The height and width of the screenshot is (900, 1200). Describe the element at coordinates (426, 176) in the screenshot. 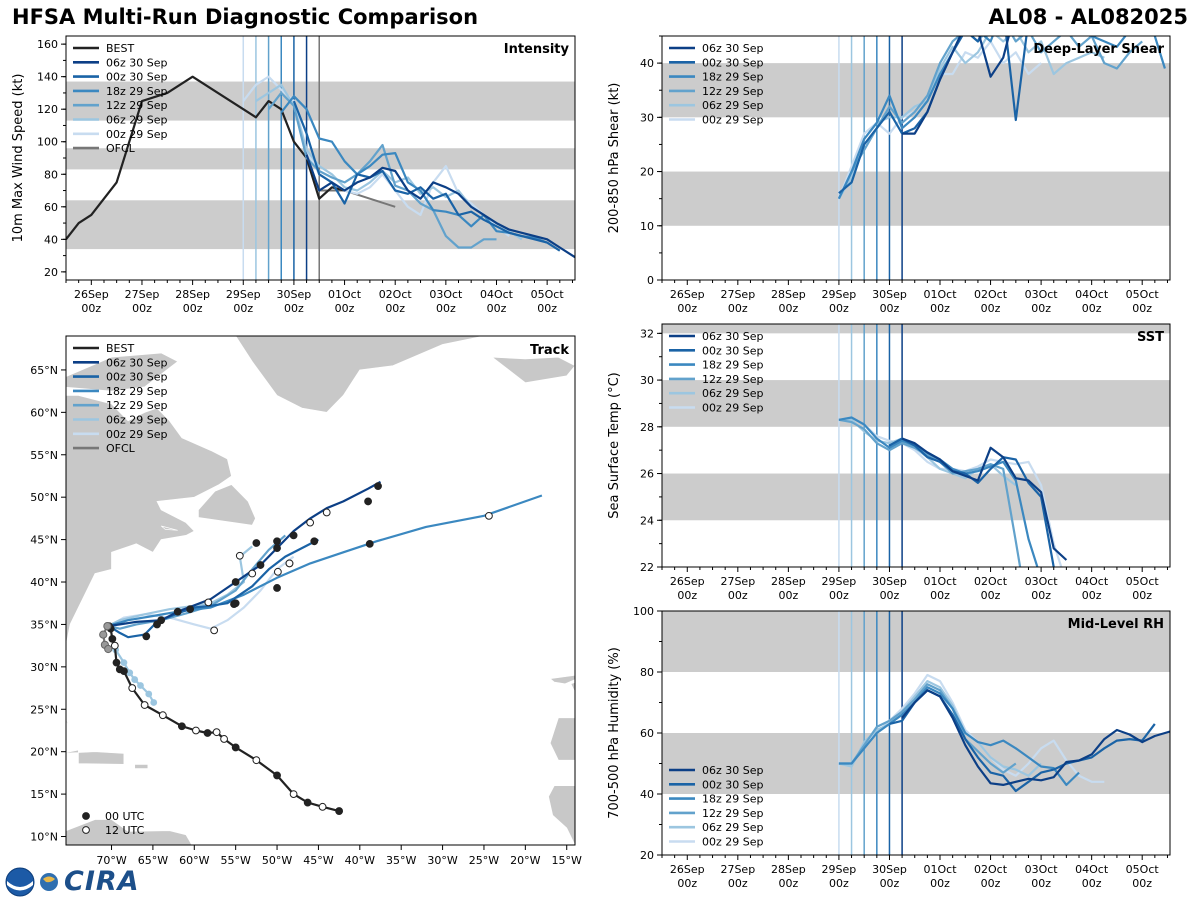

I see `series-line-00z-30-Sep` at that location.